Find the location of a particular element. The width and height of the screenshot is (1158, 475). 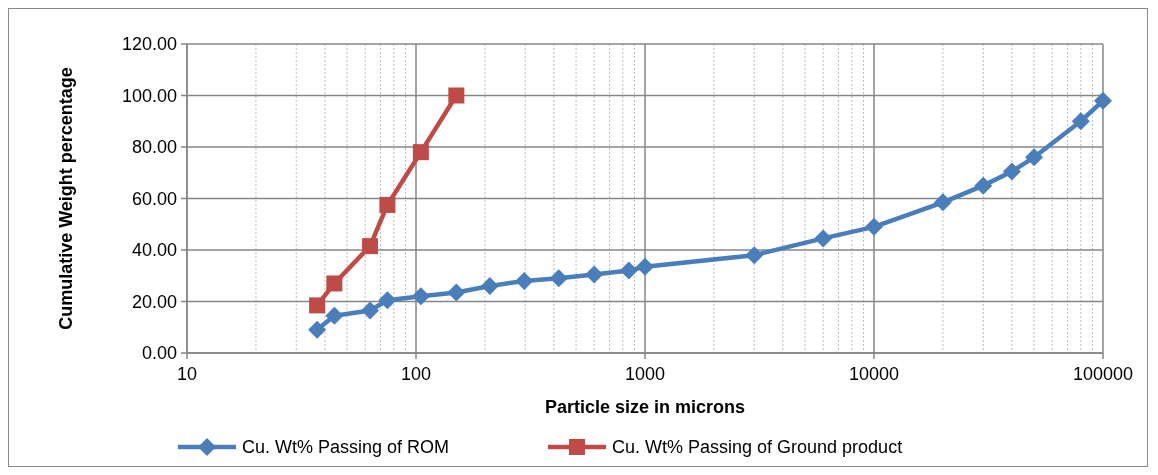

legend-label: Cu. Wt% Passing of ROM is located at coordinates (346, 447).